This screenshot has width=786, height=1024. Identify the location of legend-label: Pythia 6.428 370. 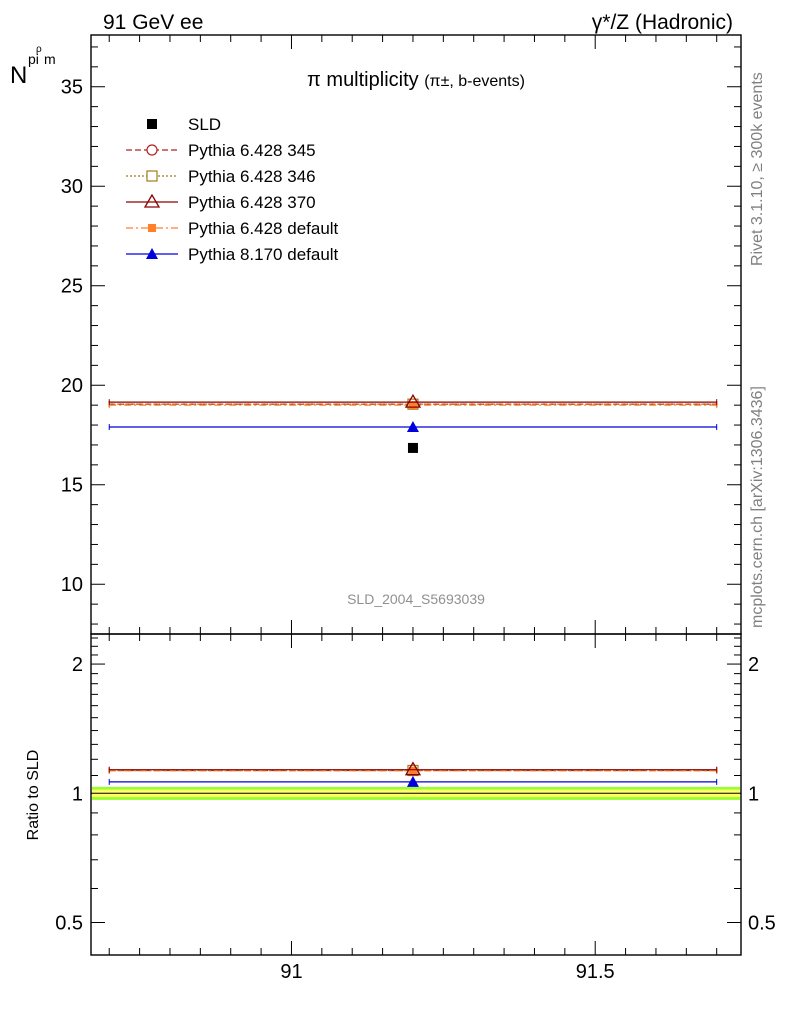
(252, 202).